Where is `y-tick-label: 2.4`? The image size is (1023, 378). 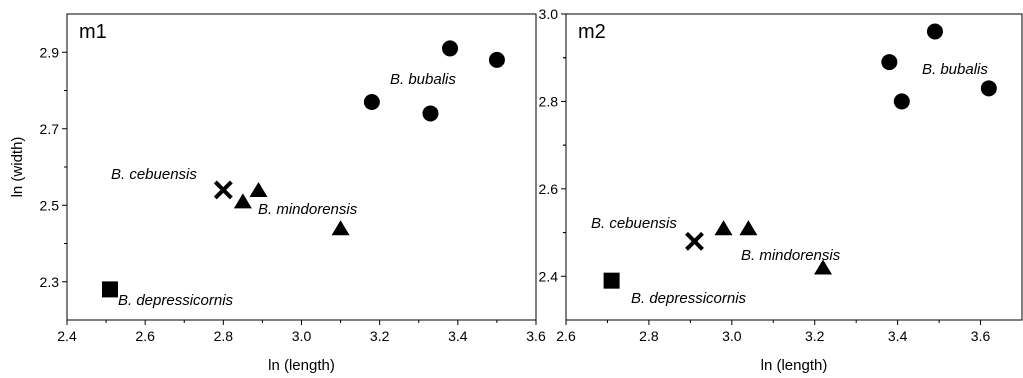
y-tick-label: 2.4 is located at coordinates (549, 276).